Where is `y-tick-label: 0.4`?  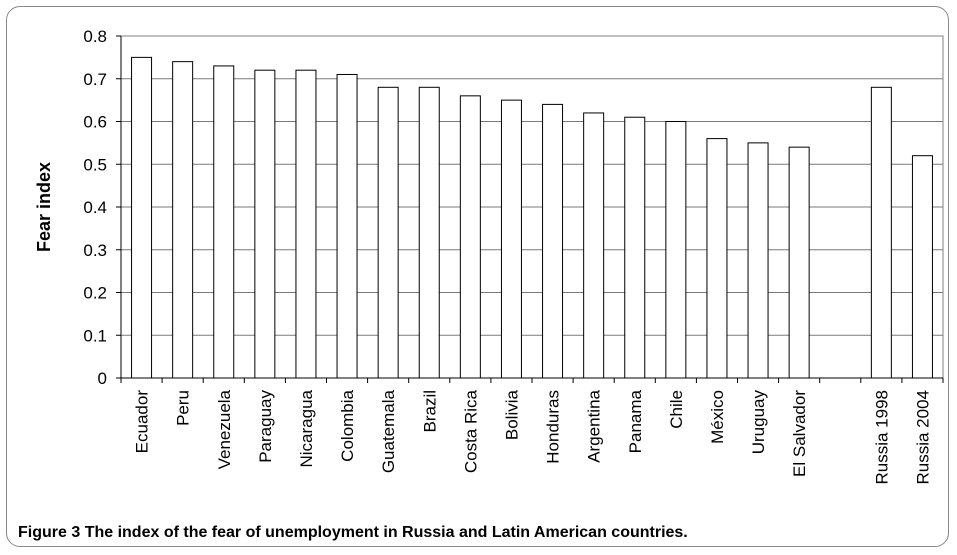
y-tick-label: 0.4 is located at coordinates (95, 207).